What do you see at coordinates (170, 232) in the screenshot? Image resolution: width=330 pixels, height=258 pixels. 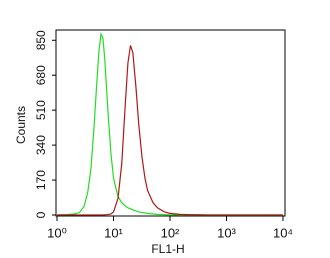 I see `x-tick-label: 10²` at bounding box center [170, 232].